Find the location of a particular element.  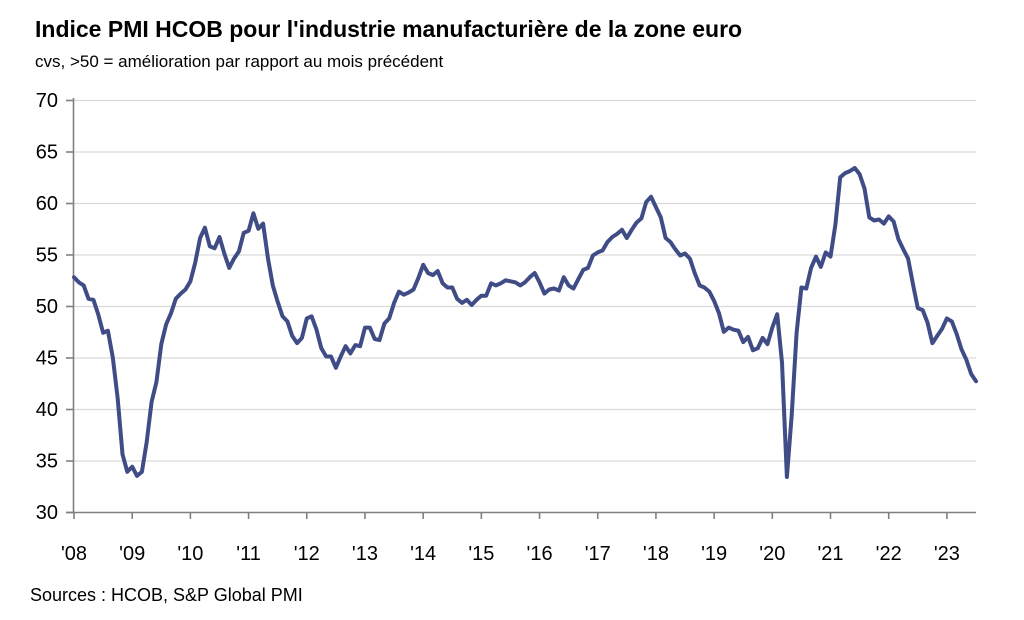

y-tick-label: 50 is located at coordinates (47, 307).